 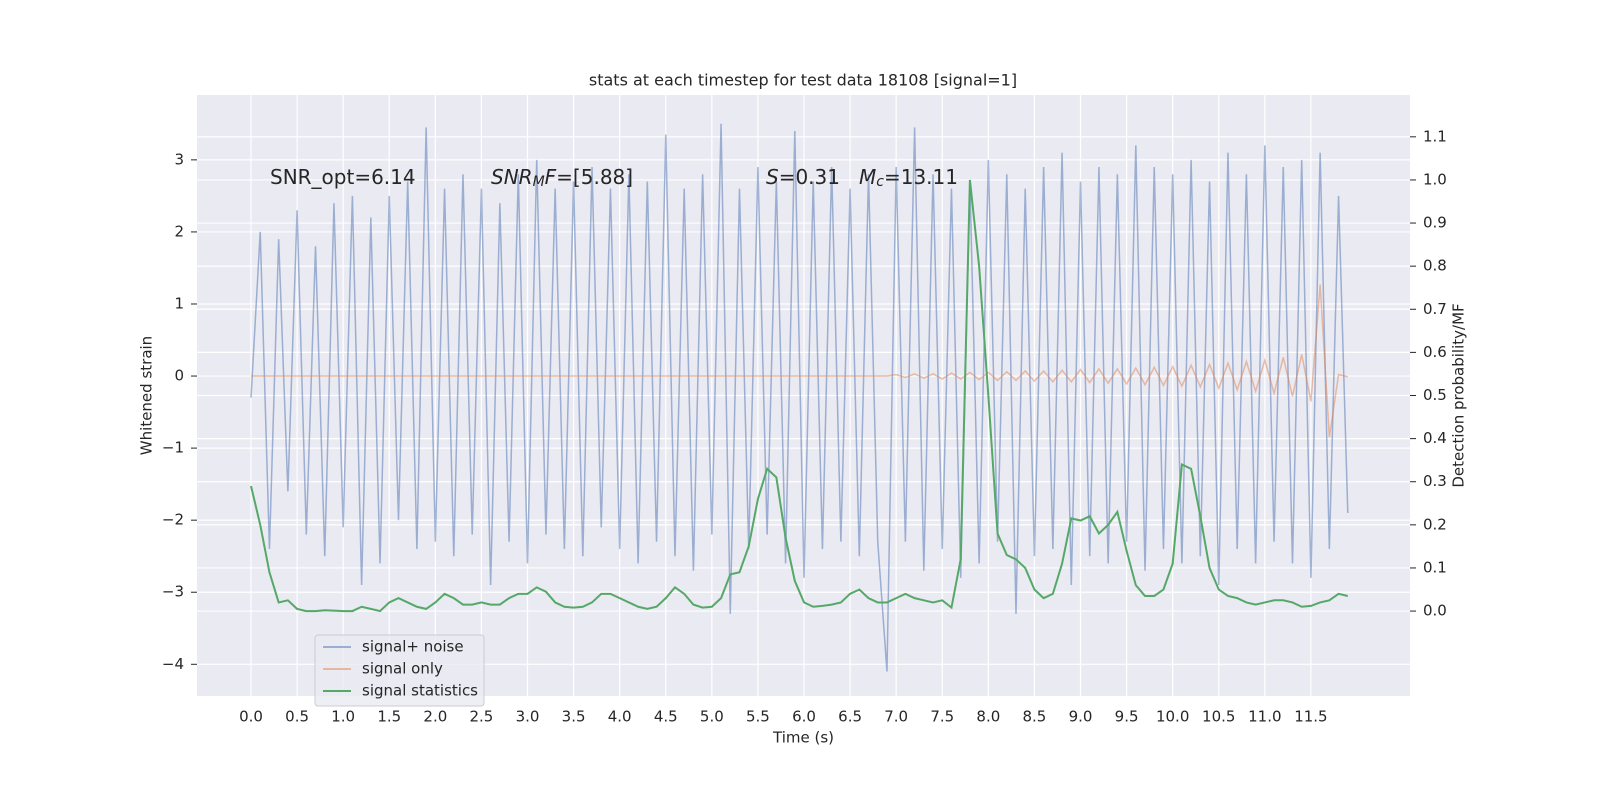 What do you see at coordinates (799, 361) in the screenshot?
I see `series-line` at bounding box center [799, 361].